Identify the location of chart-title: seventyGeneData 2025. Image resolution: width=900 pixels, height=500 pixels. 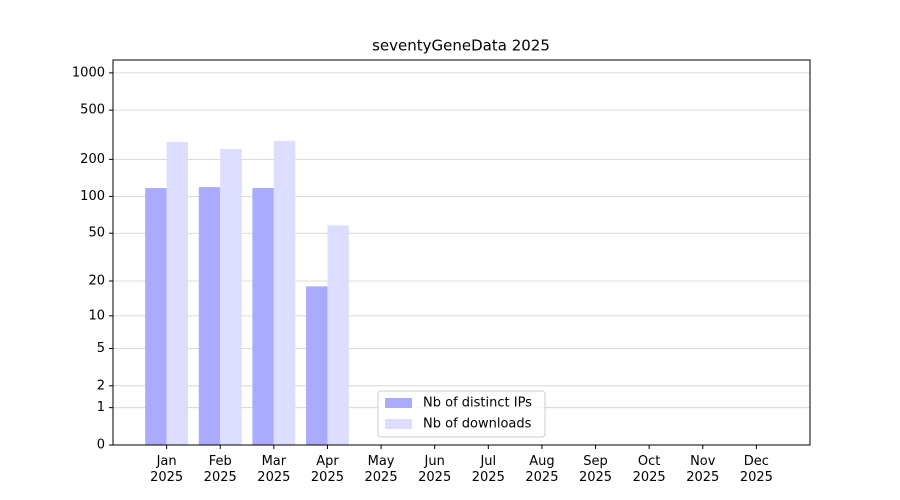
(461, 46).